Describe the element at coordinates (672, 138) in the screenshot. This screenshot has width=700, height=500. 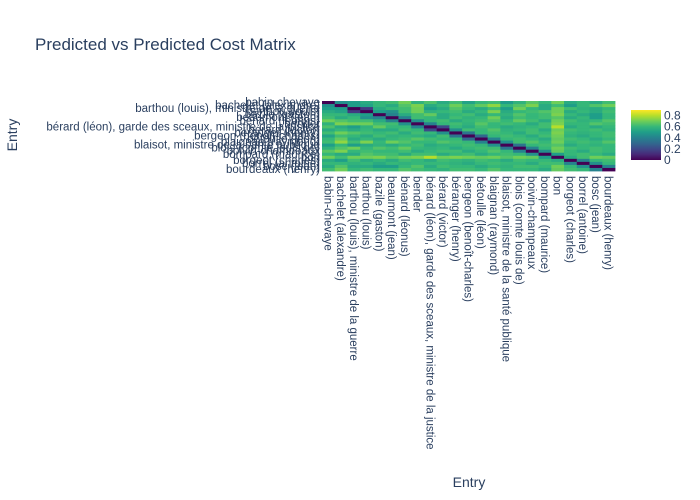
I see `colorbar-ticks: 00.20.40.60.8` at that location.